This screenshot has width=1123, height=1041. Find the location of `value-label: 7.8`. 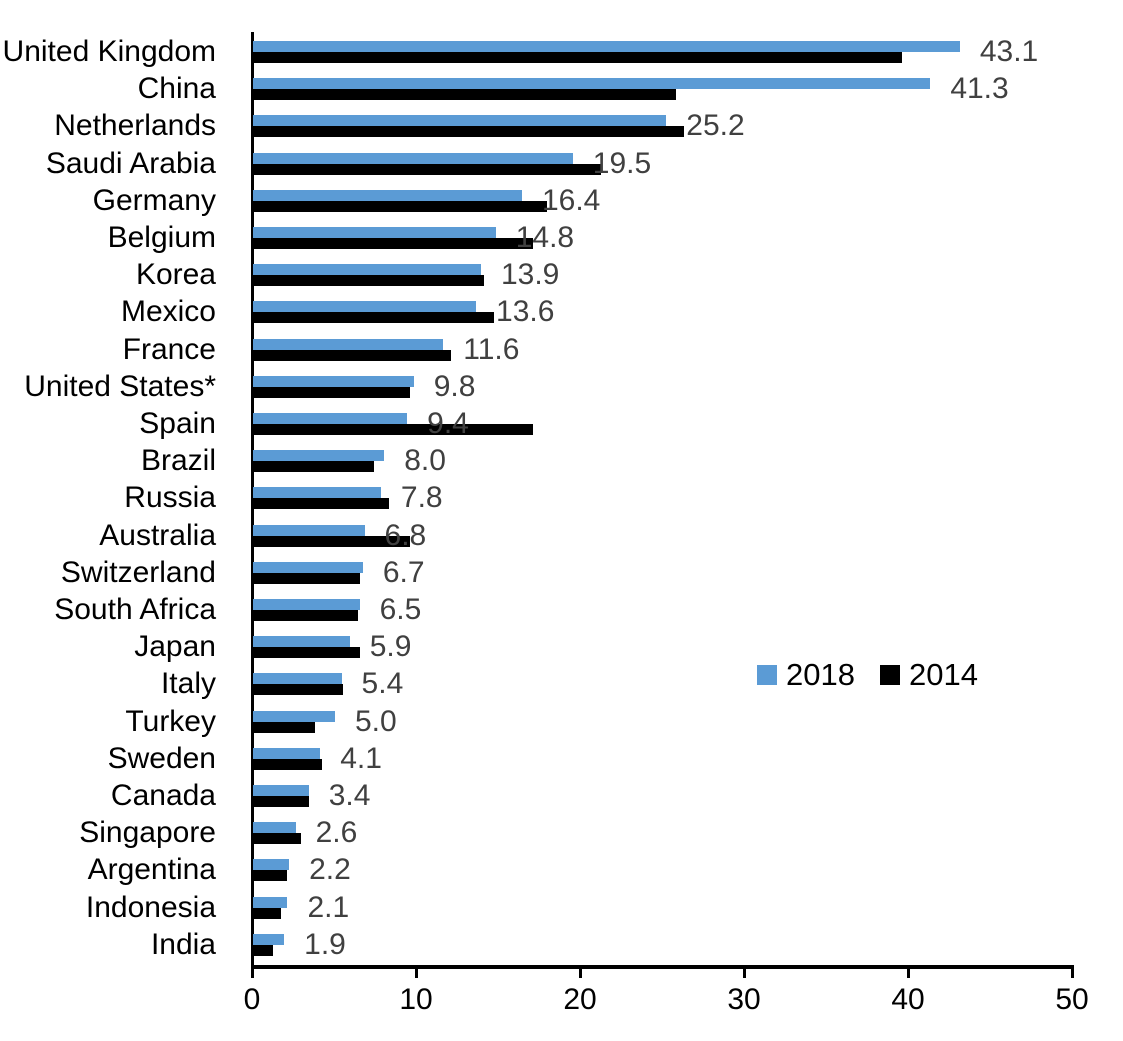

value-label: 7.8 is located at coordinates (421, 498).